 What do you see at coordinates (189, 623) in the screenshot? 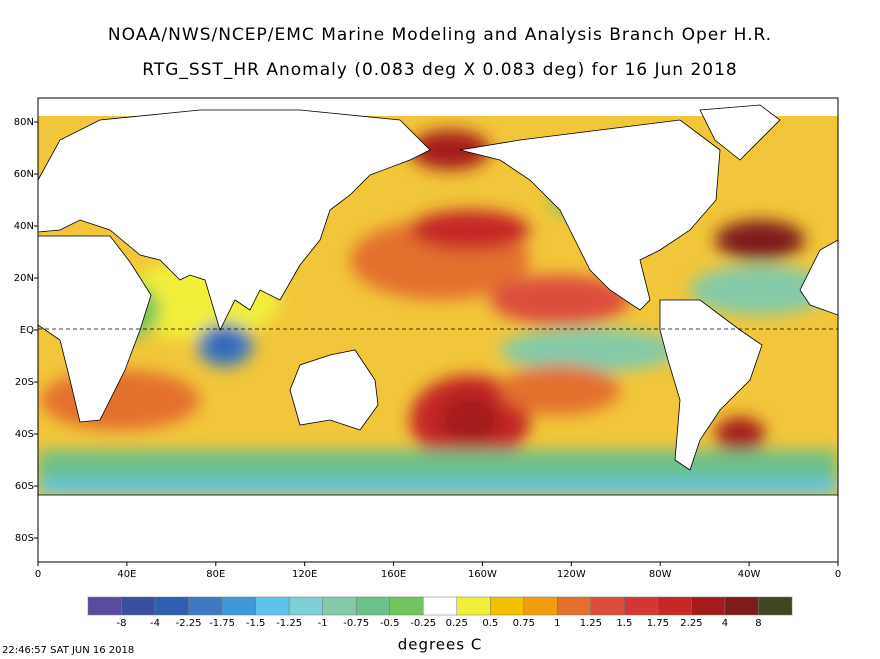
I see `colorbar-label: -2.25` at bounding box center [189, 623].